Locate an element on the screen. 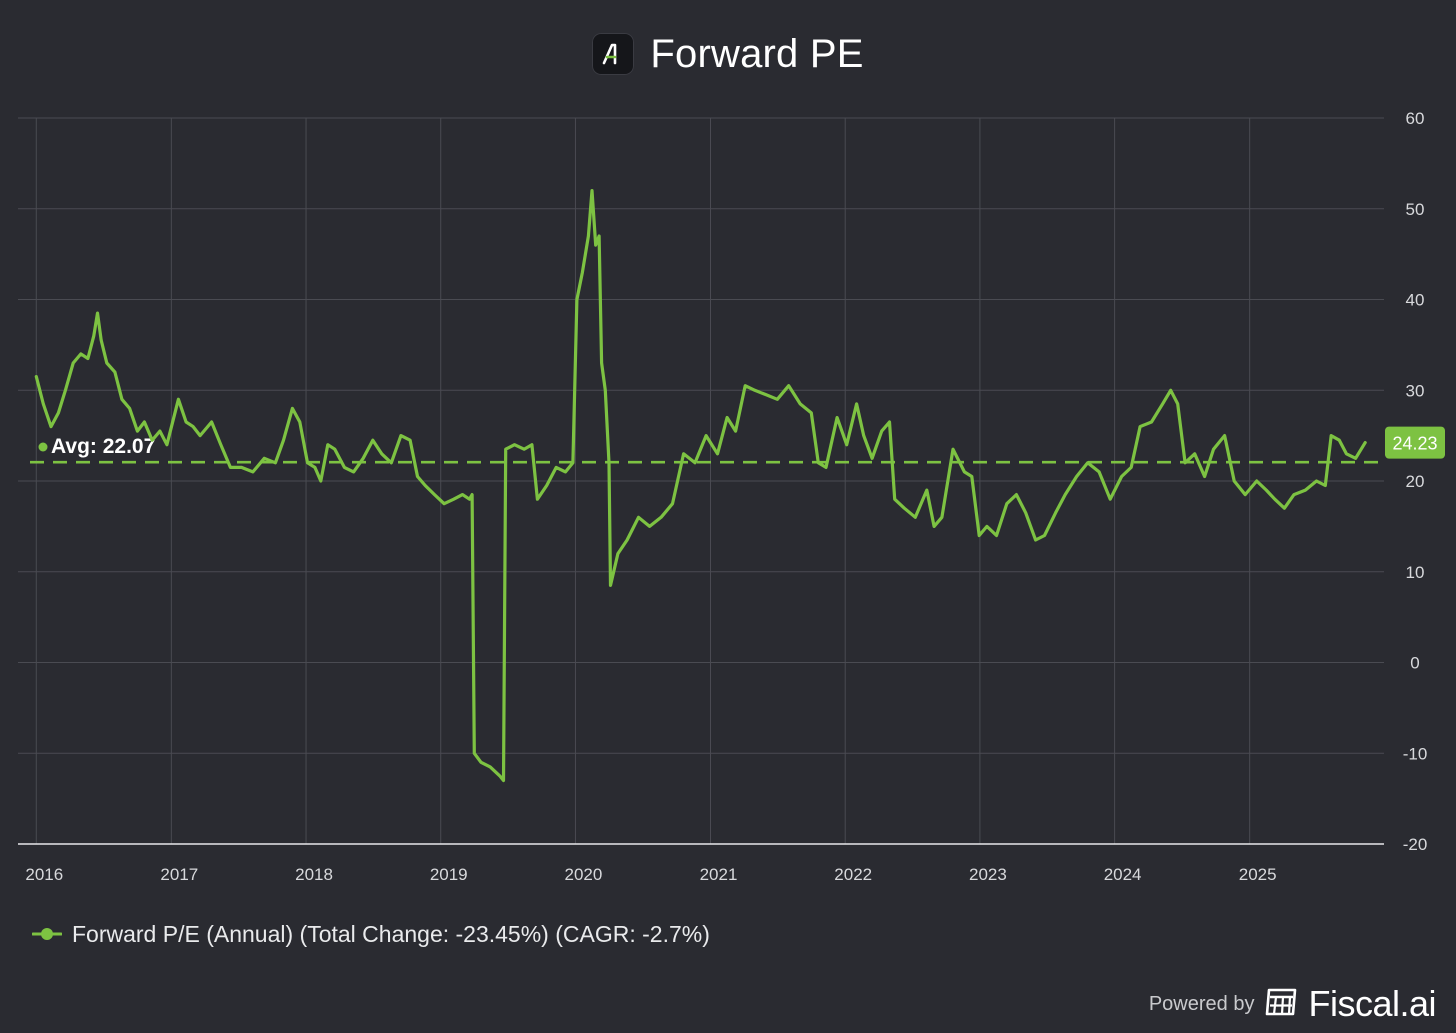 This screenshot has height=1033, width=1456. footer-branding: Powered by Fiscal.ai is located at coordinates (1292, 1004).